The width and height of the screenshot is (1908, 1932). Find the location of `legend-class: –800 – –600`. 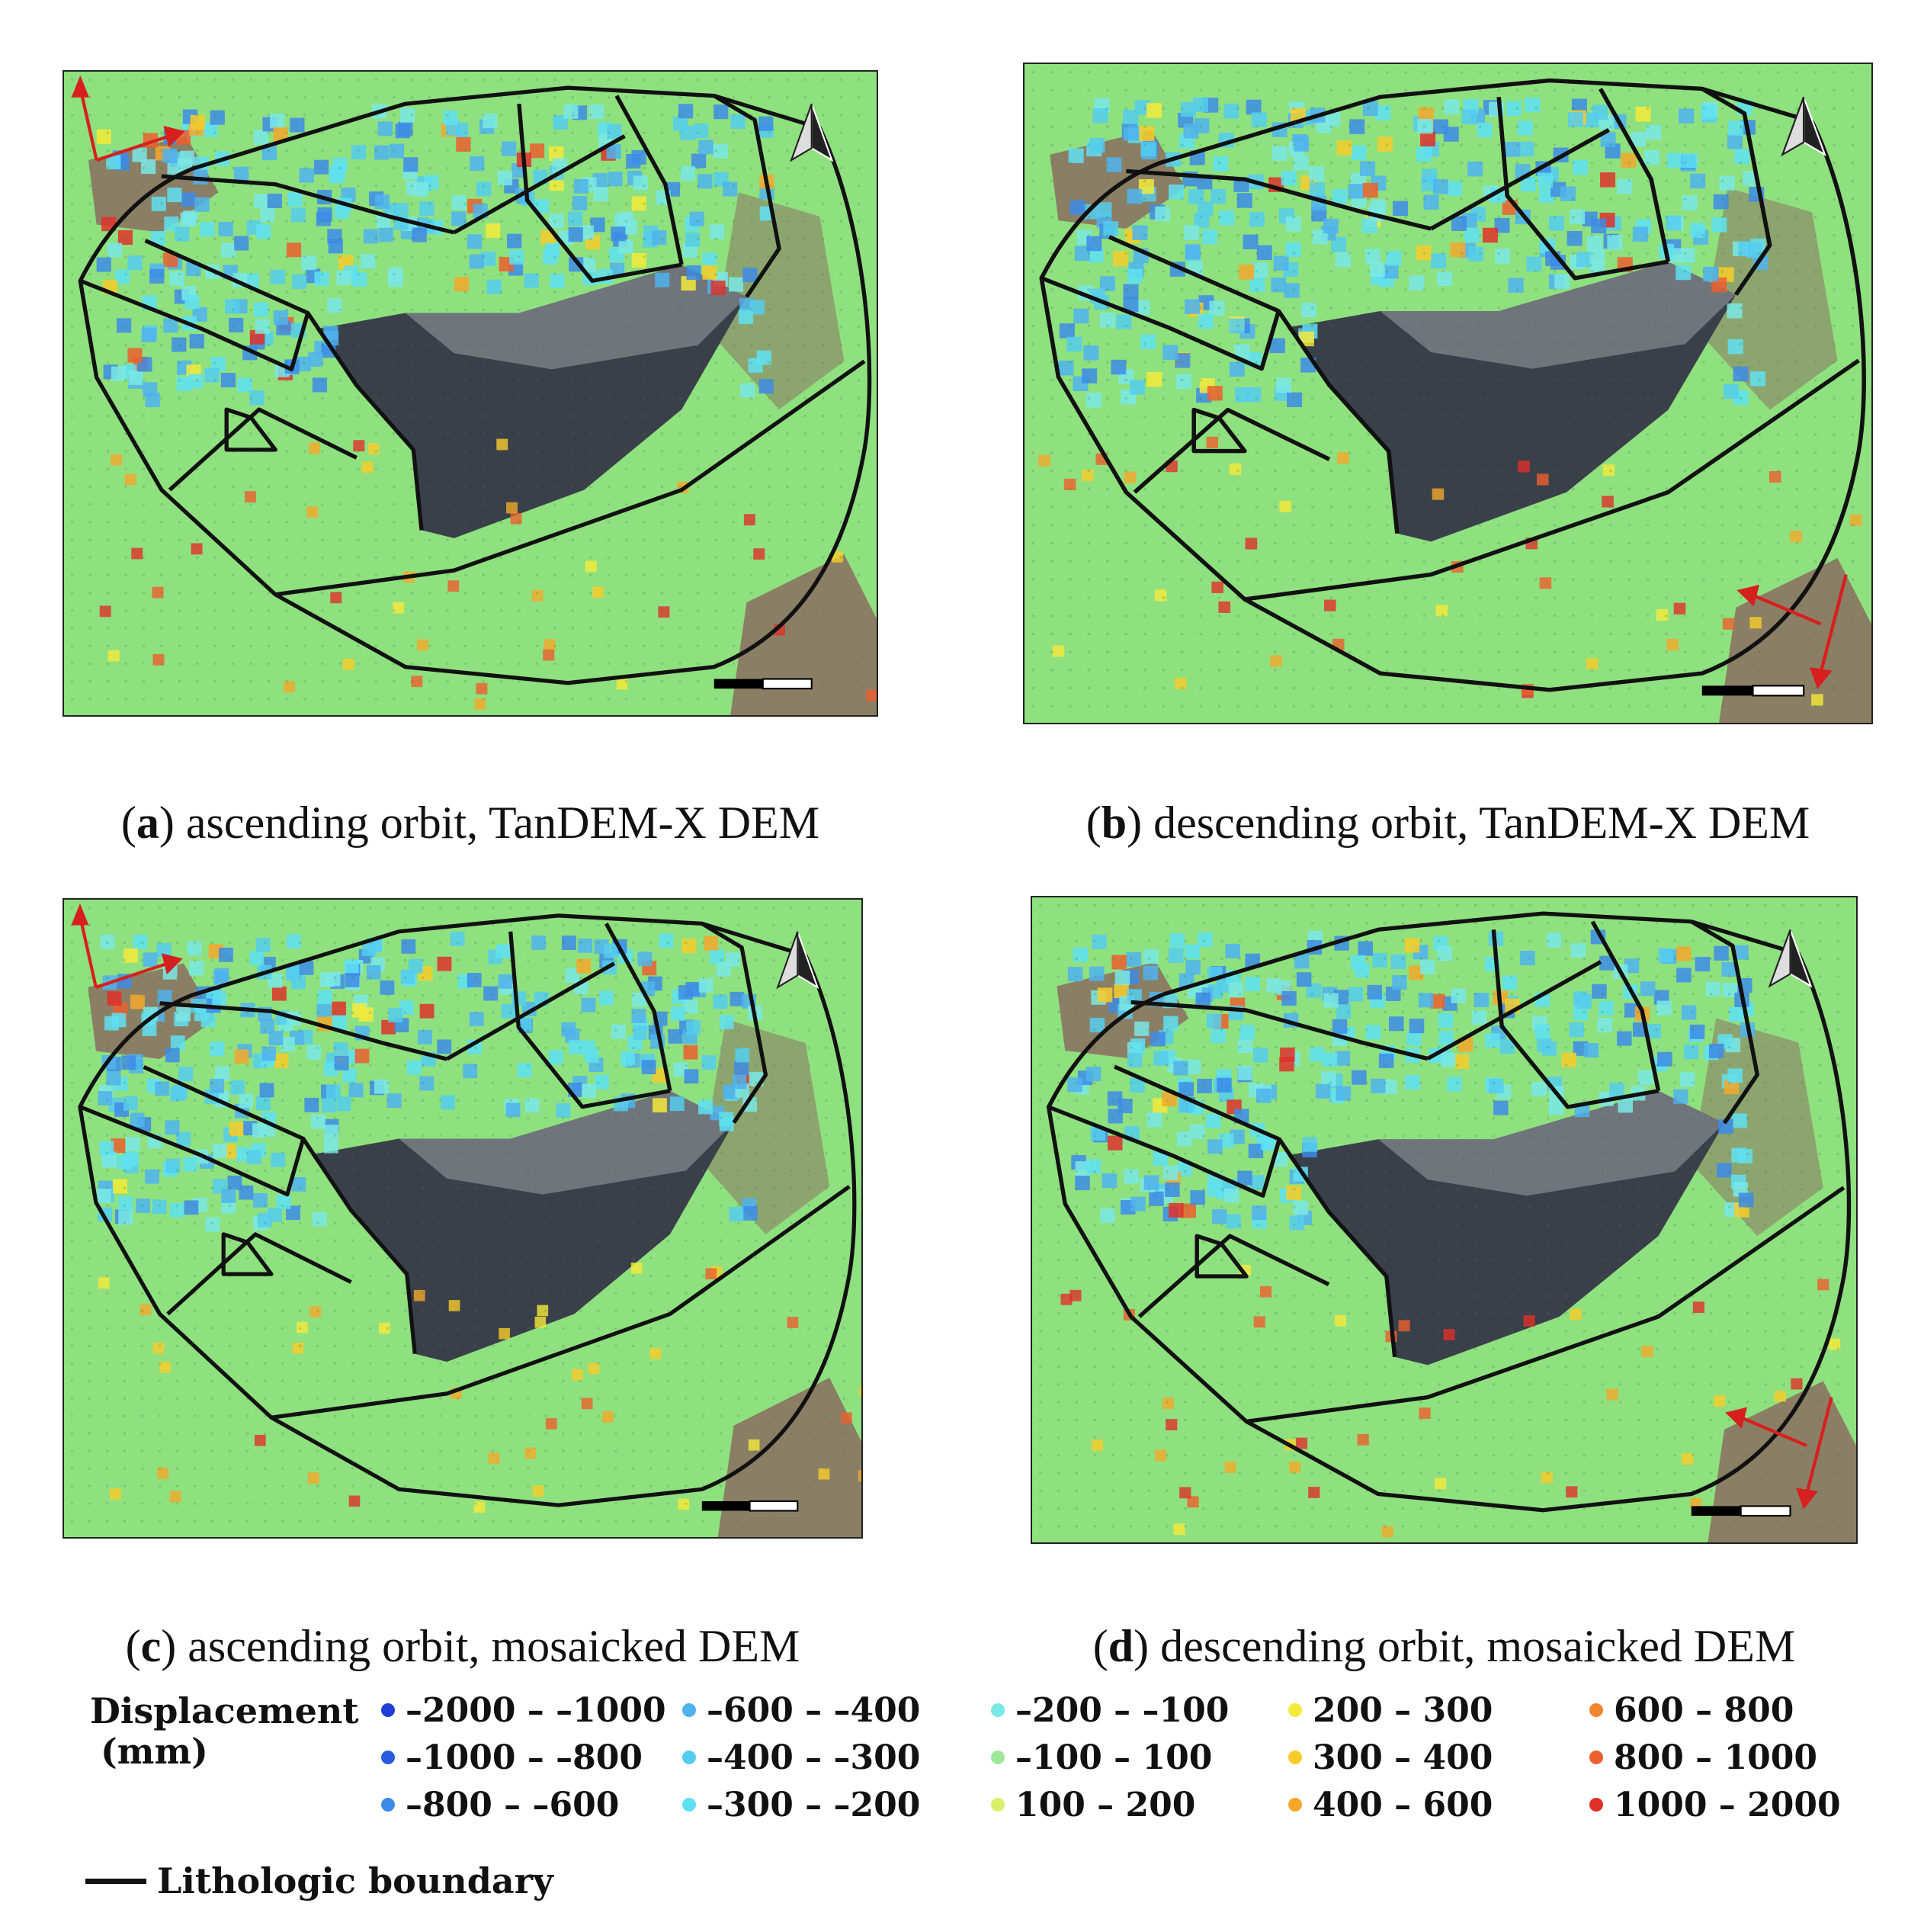

legend-class: –800 – –600 is located at coordinates (500, 1805).